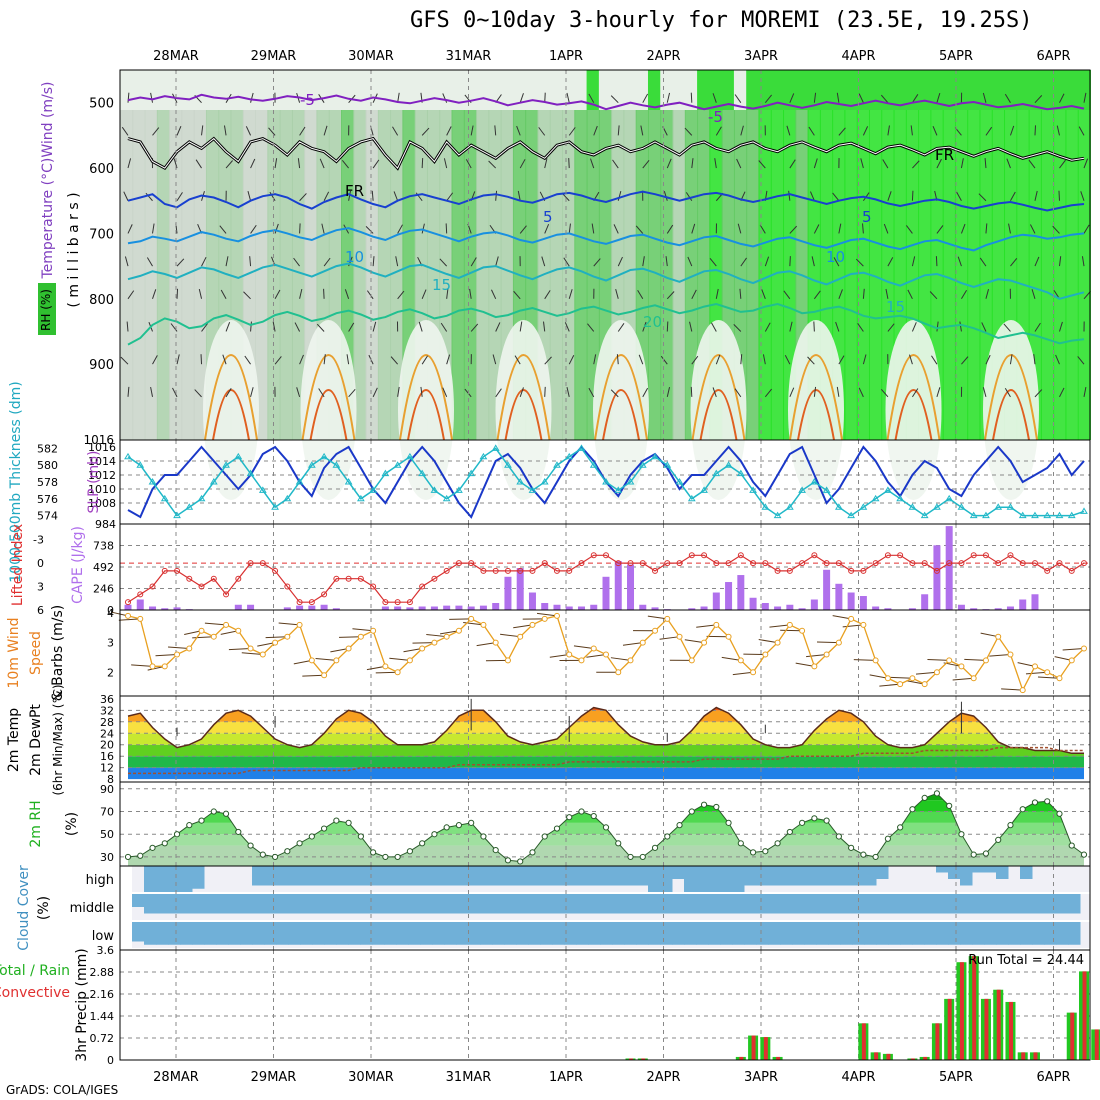  What do you see at coordinates (606, 709) in the screenshot?
I see `temp-band` at bounding box center [606, 709].